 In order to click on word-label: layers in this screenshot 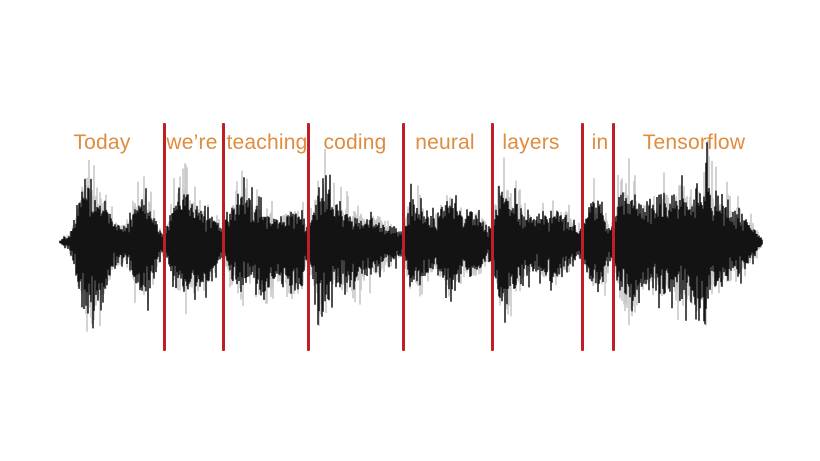, I will do `click(531, 142)`.